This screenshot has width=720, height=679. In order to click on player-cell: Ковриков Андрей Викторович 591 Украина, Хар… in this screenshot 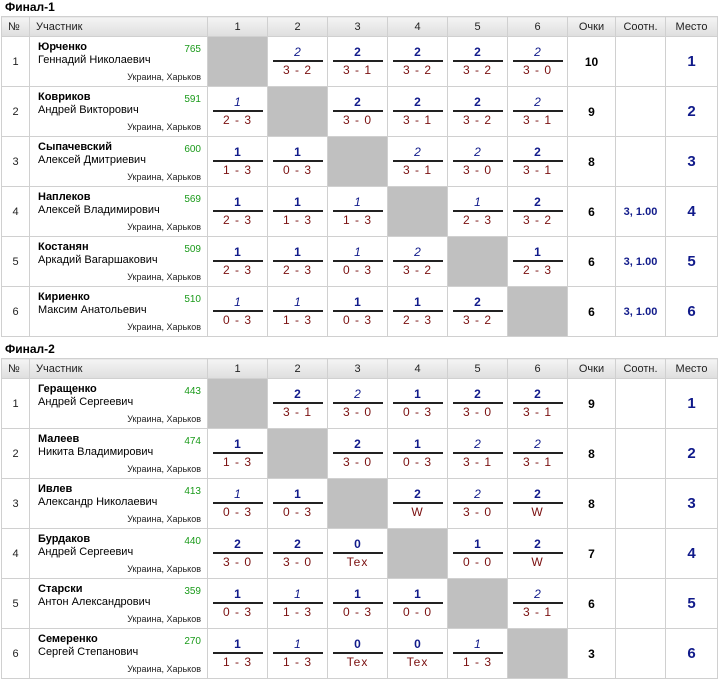, I will do `click(118, 111)`.